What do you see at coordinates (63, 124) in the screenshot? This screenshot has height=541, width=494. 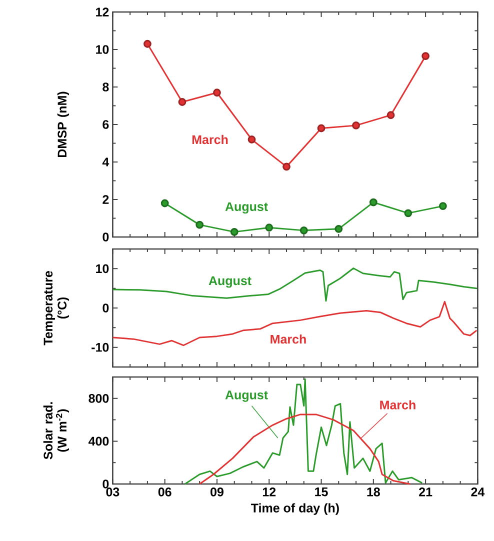 I see `y-axis-title: DMSP (nM)` at bounding box center [63, 124].